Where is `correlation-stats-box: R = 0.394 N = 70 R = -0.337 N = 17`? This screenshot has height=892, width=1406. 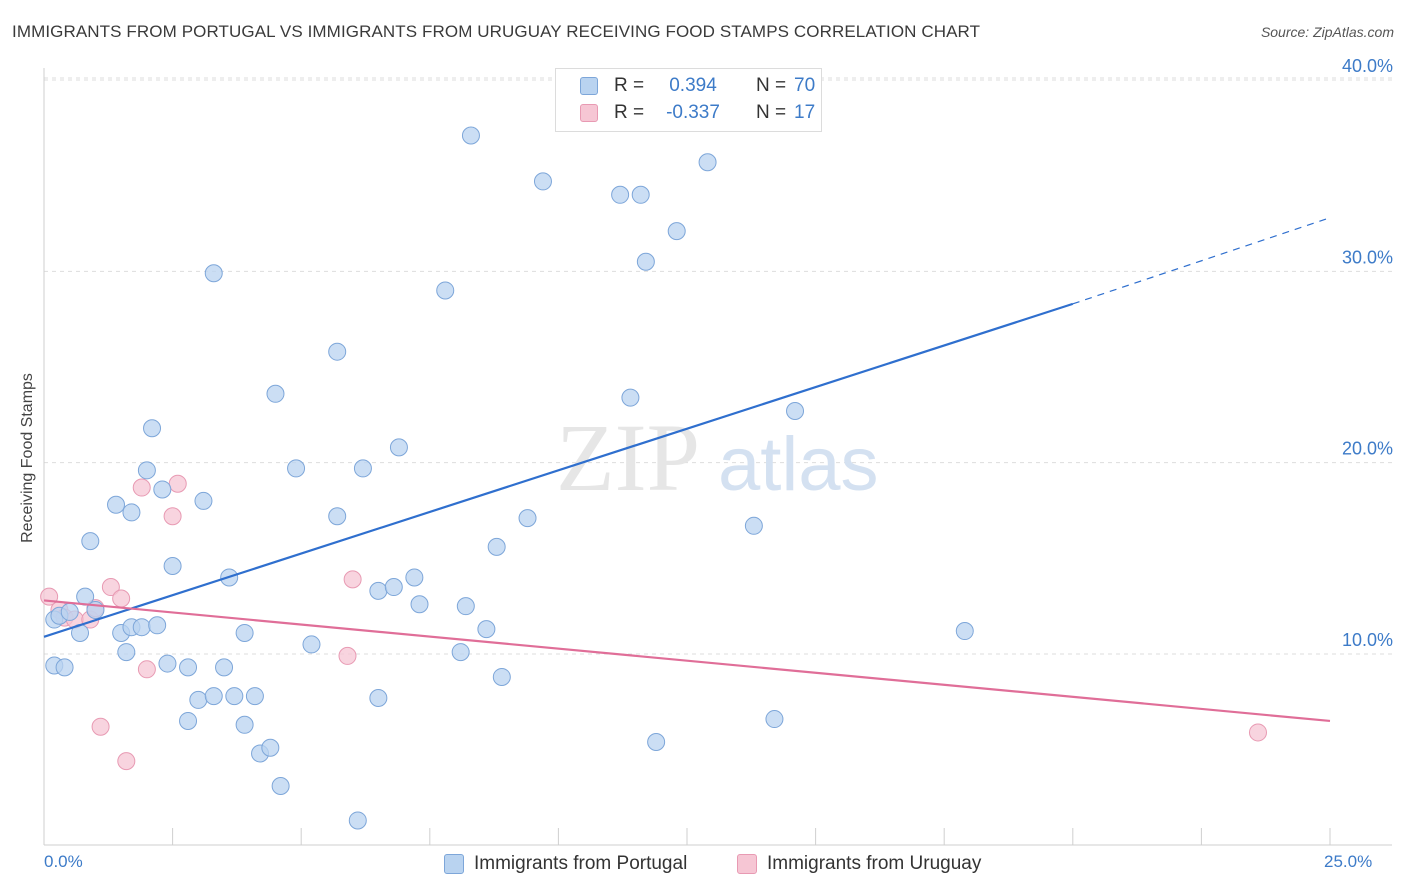 correlation-stats-box: R = 0.394 N = 70 R = -0.337 N = 17 is located at coordinates (688, 100).